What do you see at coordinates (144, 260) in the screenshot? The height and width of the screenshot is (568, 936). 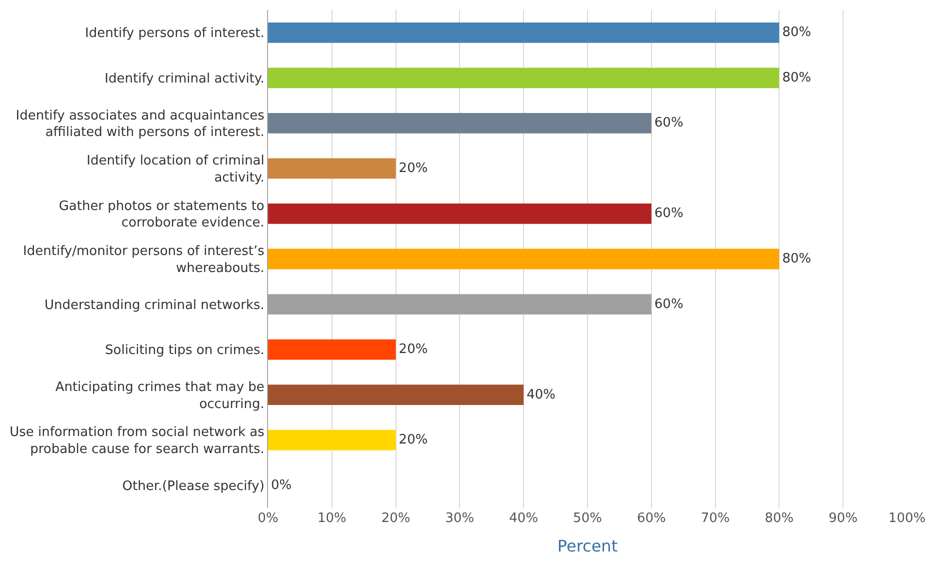 I see `y-tick-label: Identify/monitor persons of interest’s whereabouts.` at bounding box center [144, 260].